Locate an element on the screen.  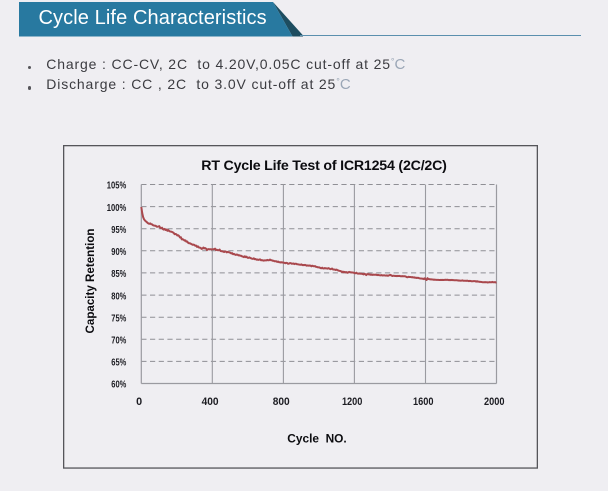
svg-text: Cycle NO. is located at coordinates (316, 439).